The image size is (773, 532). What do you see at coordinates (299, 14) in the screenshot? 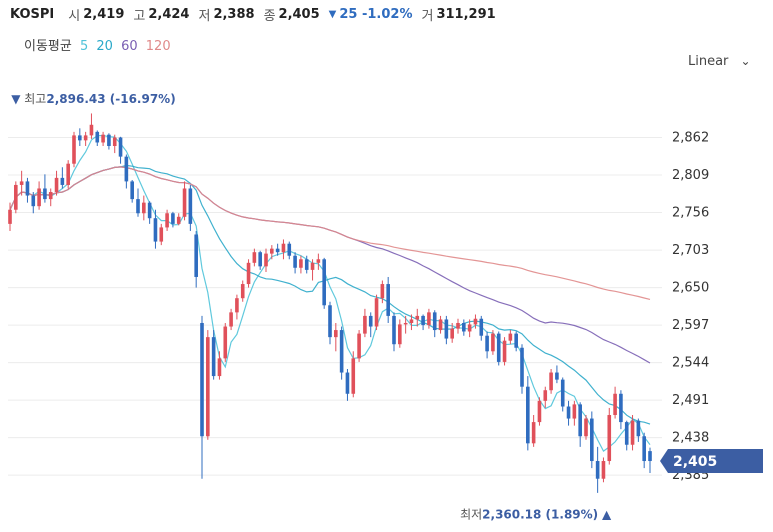
I see `close-value: 2,405` at bounding box center [299, 14].